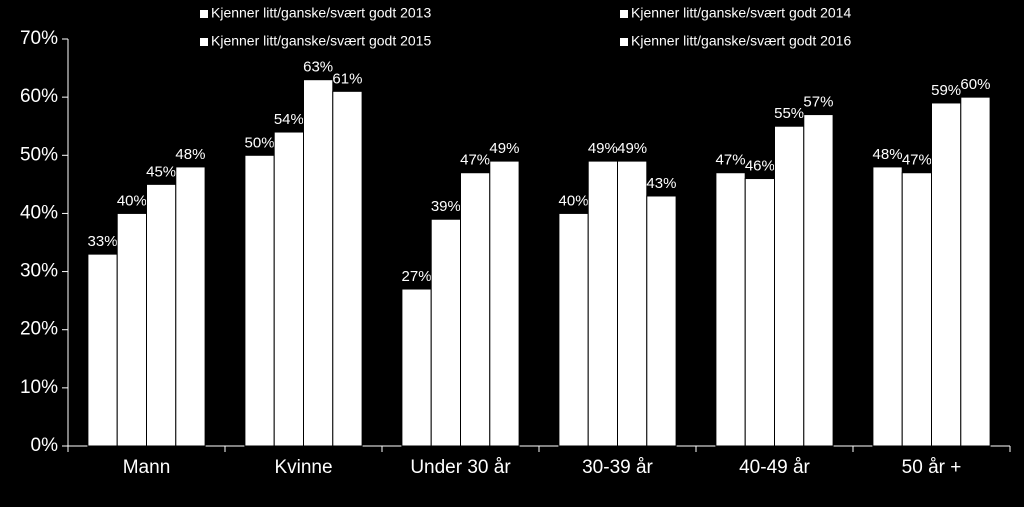 Image resolution: width=1024 pixels, height=507 pixels. Describe the element at coordinates (161, 171) in the screenshot. I see `value-label: 45%` at that location.